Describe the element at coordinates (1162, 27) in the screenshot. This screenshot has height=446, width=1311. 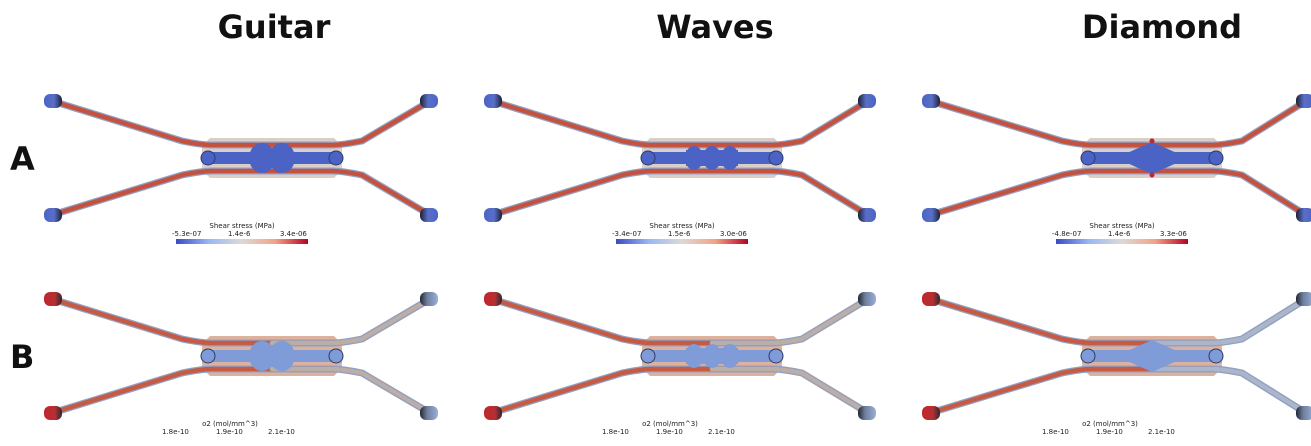
I see `column-title-diamond: Diamond` at that location.